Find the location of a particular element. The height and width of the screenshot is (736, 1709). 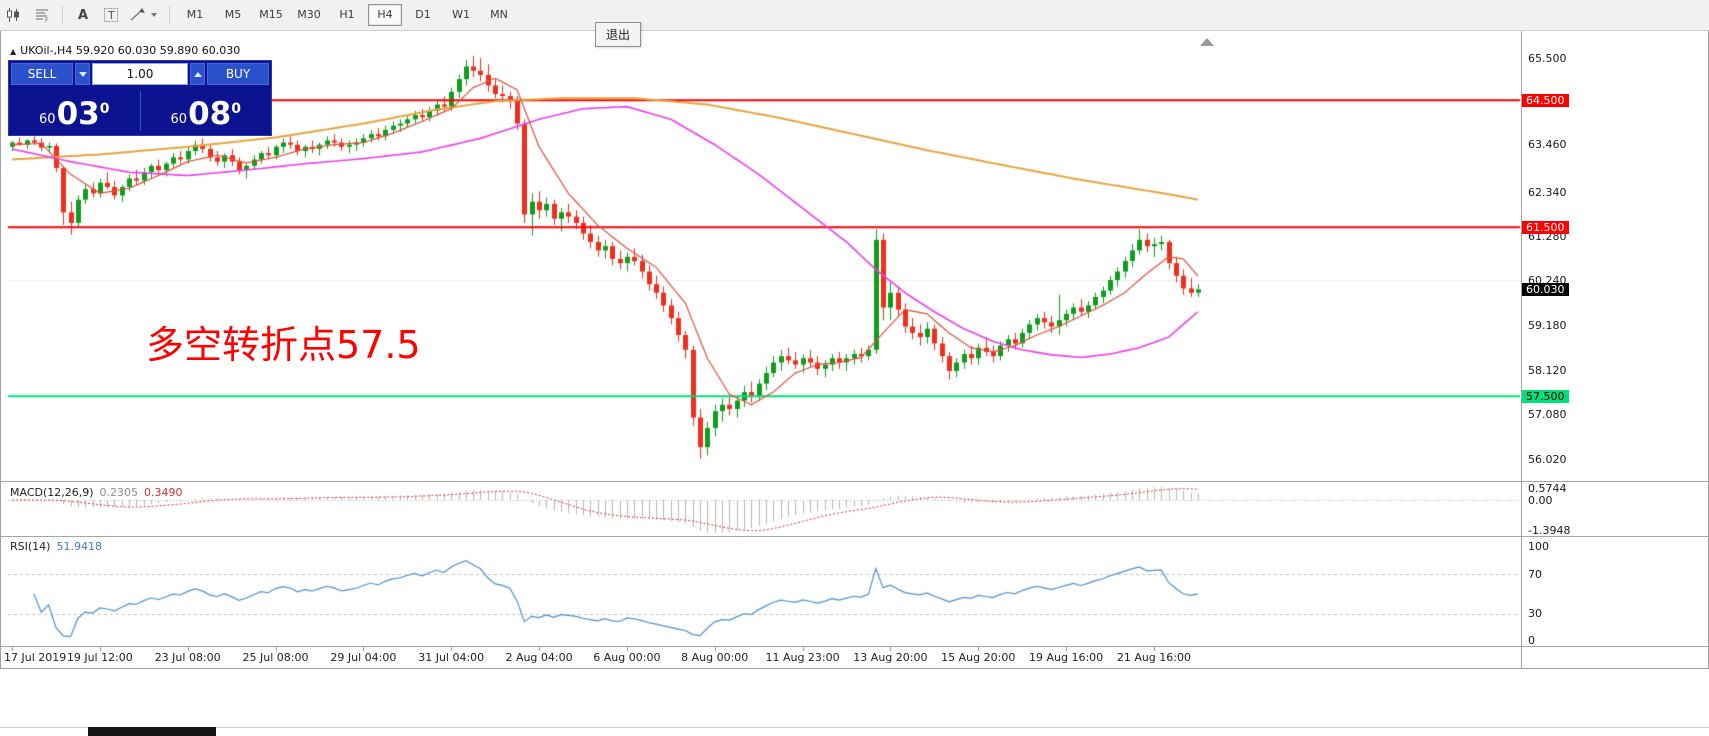

timeframe-button-D1: D1 is located at coordinates (423, 14).